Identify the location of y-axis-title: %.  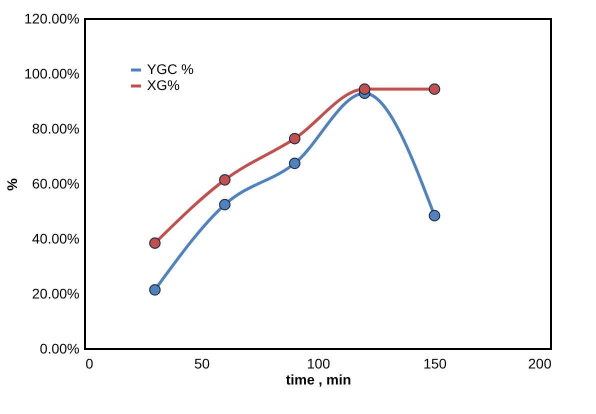
(12, 184).